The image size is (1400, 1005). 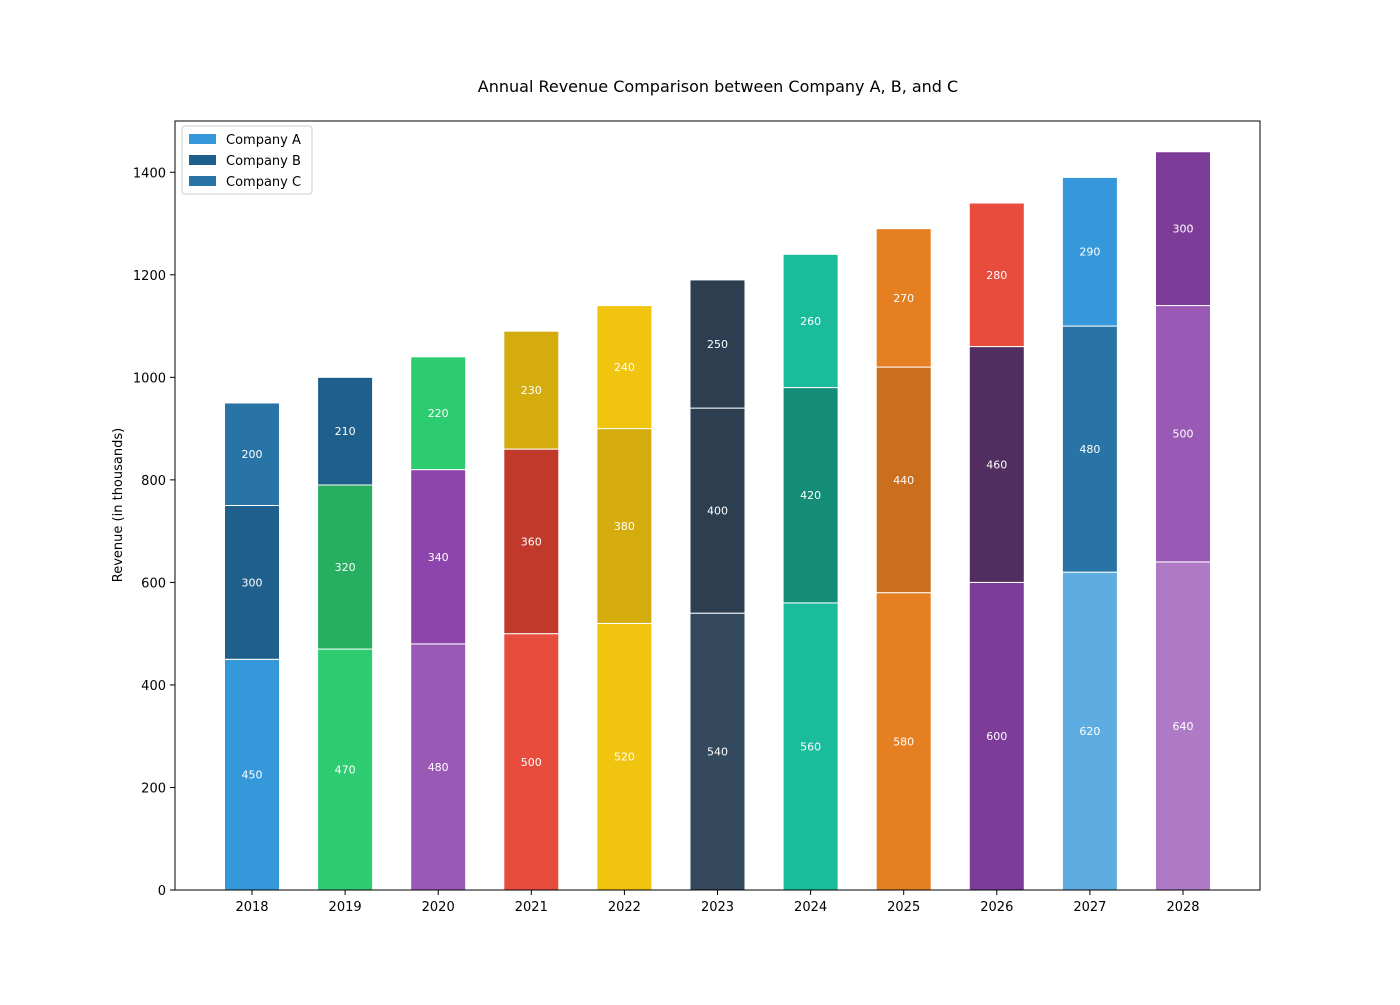 I want to click on legend: Company A Company B Company C, so click(x=247, y=160).